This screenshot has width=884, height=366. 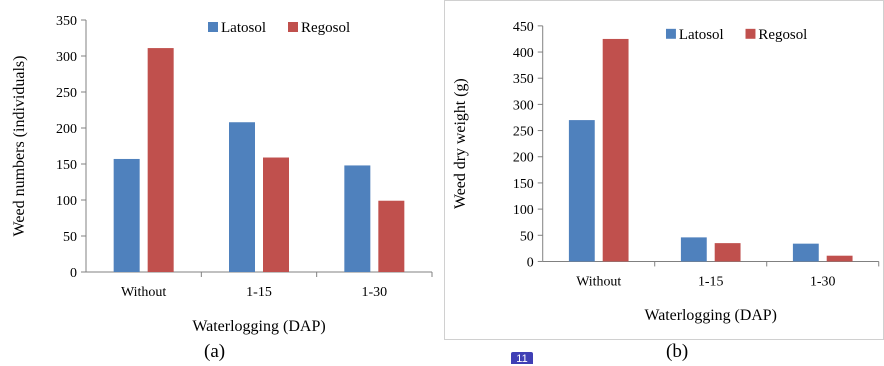 I want to click on y-axis-title: Weed dry weight (g), so click(x=460, y=143).